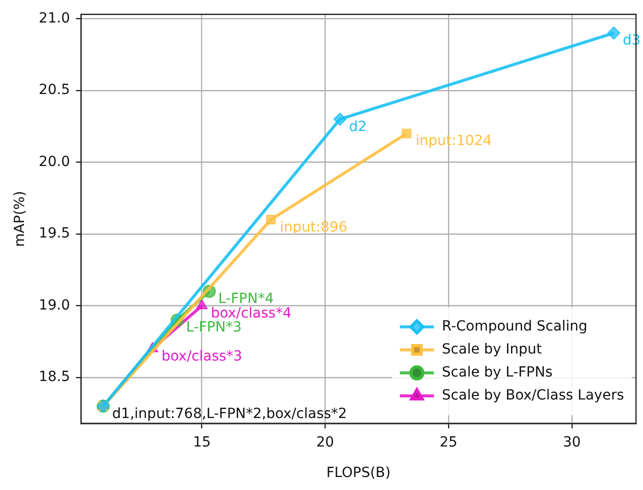  I want to click on annotation: d2, so click(357, 126).